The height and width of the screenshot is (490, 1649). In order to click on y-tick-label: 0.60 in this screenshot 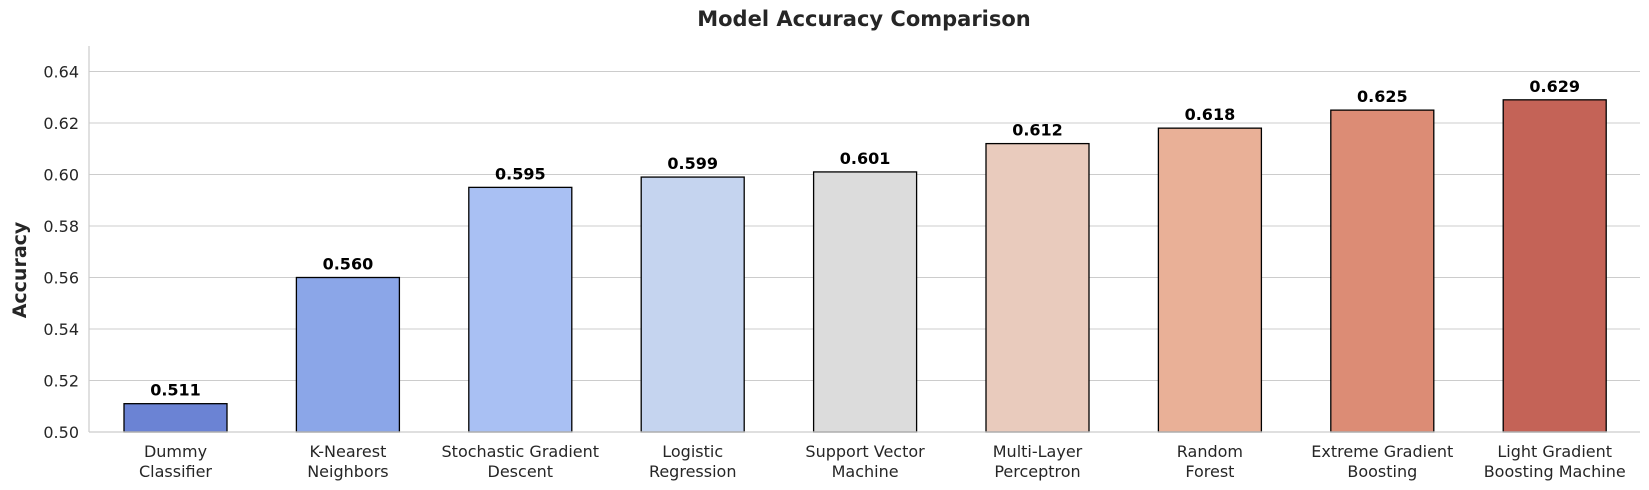, I will do `click(61, 175)`.